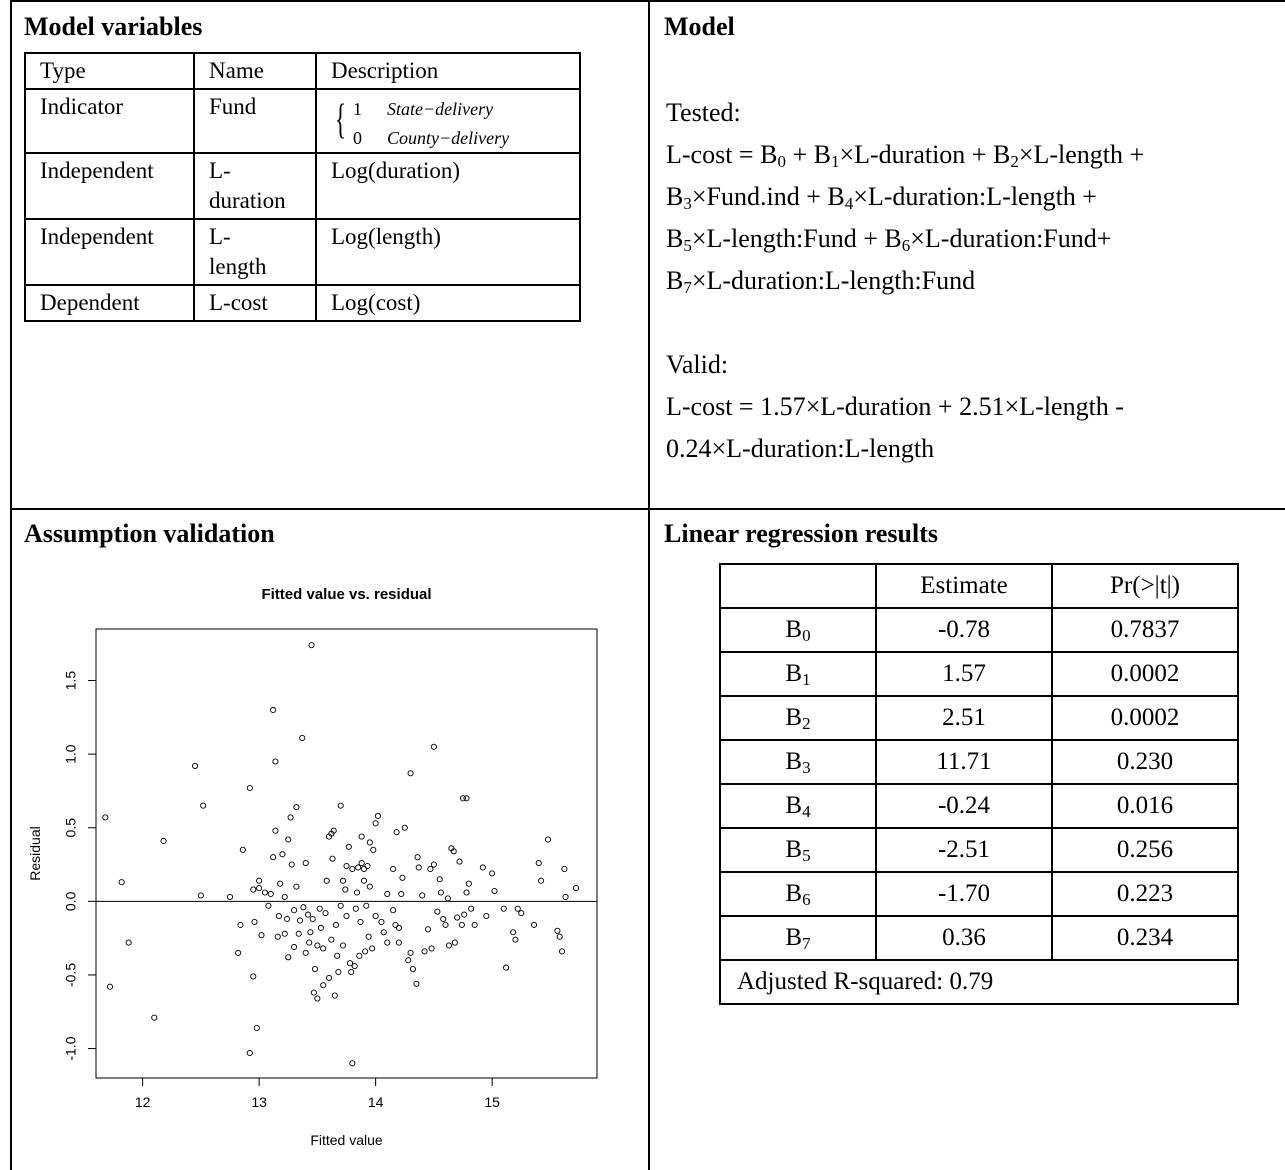  What do you see at coordinates (341, 120) in the screenshot?
I see `left-brace: {` at bounding box center [341, 120].